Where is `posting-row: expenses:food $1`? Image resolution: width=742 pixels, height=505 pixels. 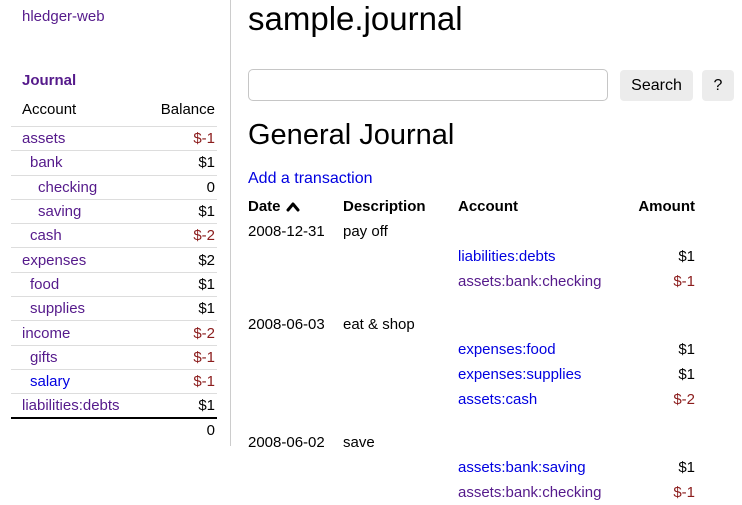 posting-row: expenses:food $1 is located at coordinates (471, 349).